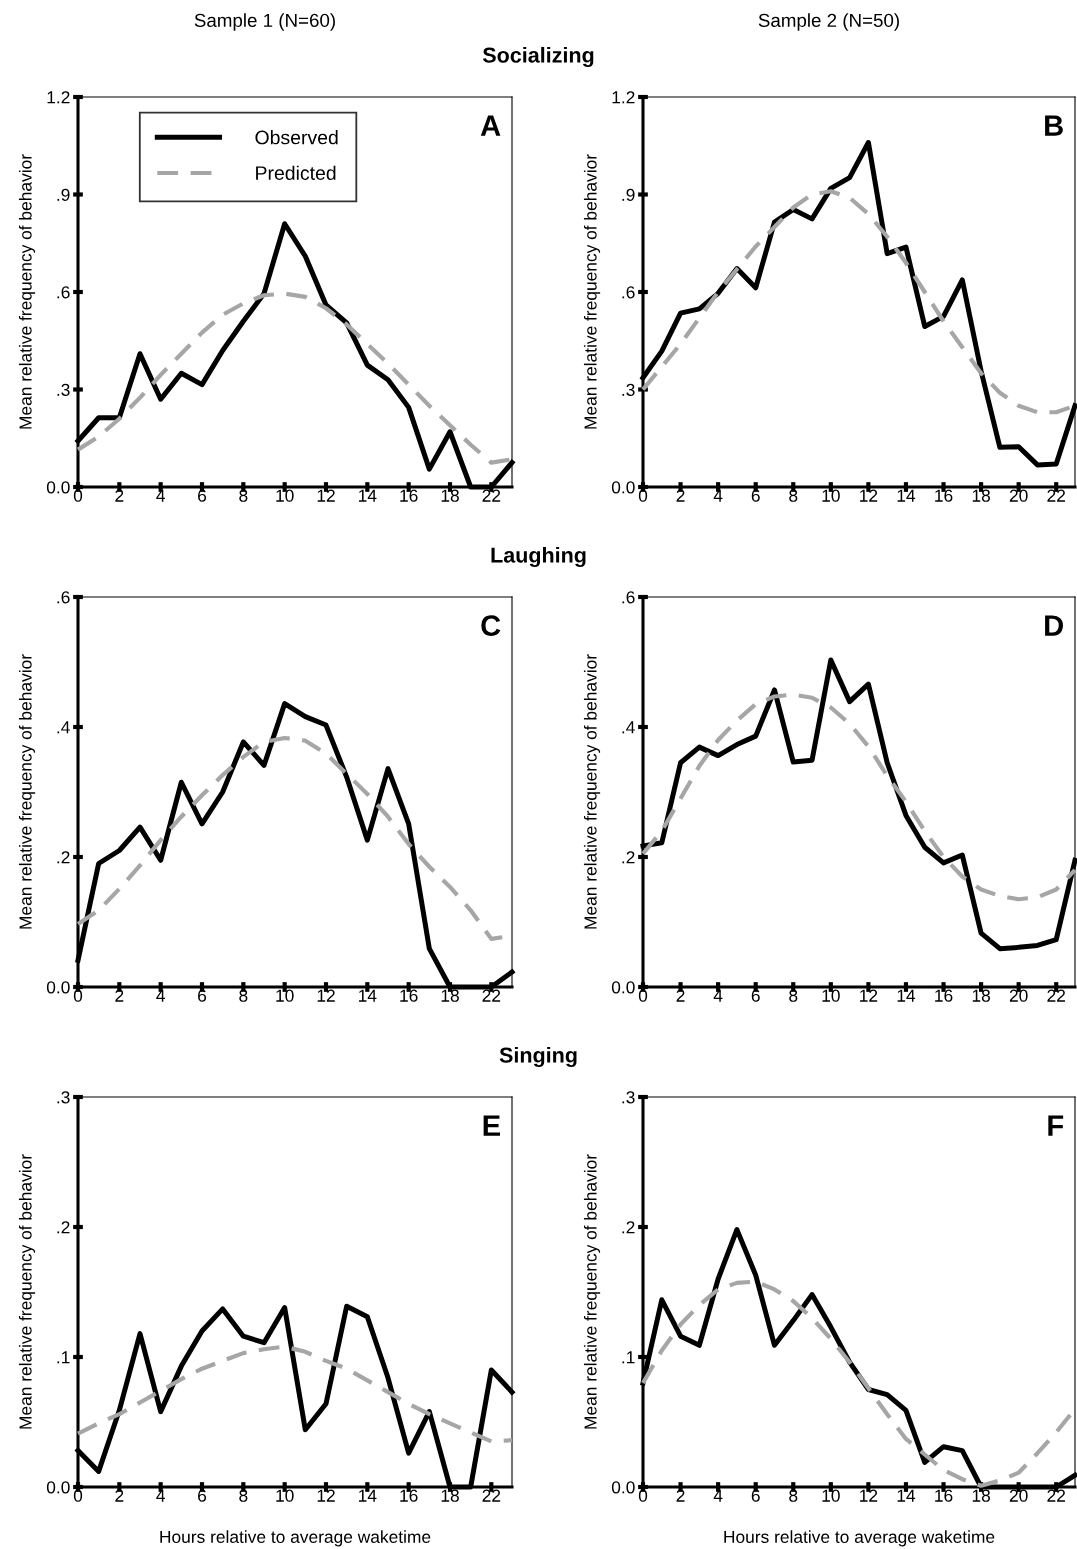 This screenshot has height=1549, width=1077. I want to click on legend-label: Observed, so click(296, 137).